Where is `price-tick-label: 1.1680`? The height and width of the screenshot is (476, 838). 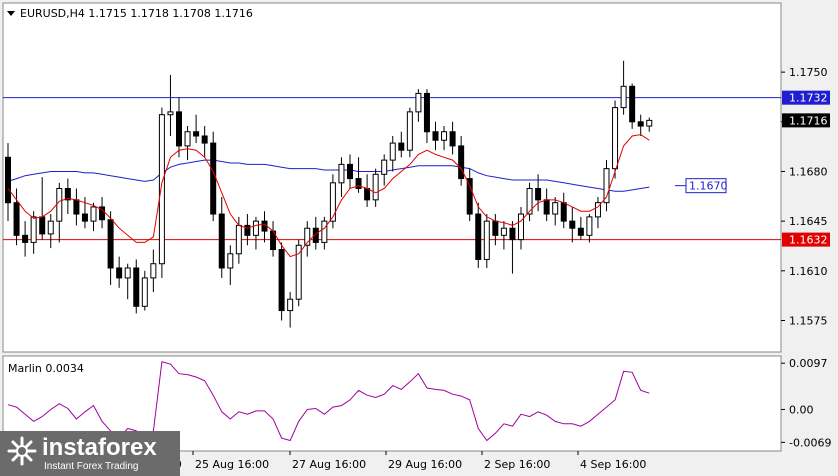 price-tick-label: 1.1680 is located at coordinates (808, 171).